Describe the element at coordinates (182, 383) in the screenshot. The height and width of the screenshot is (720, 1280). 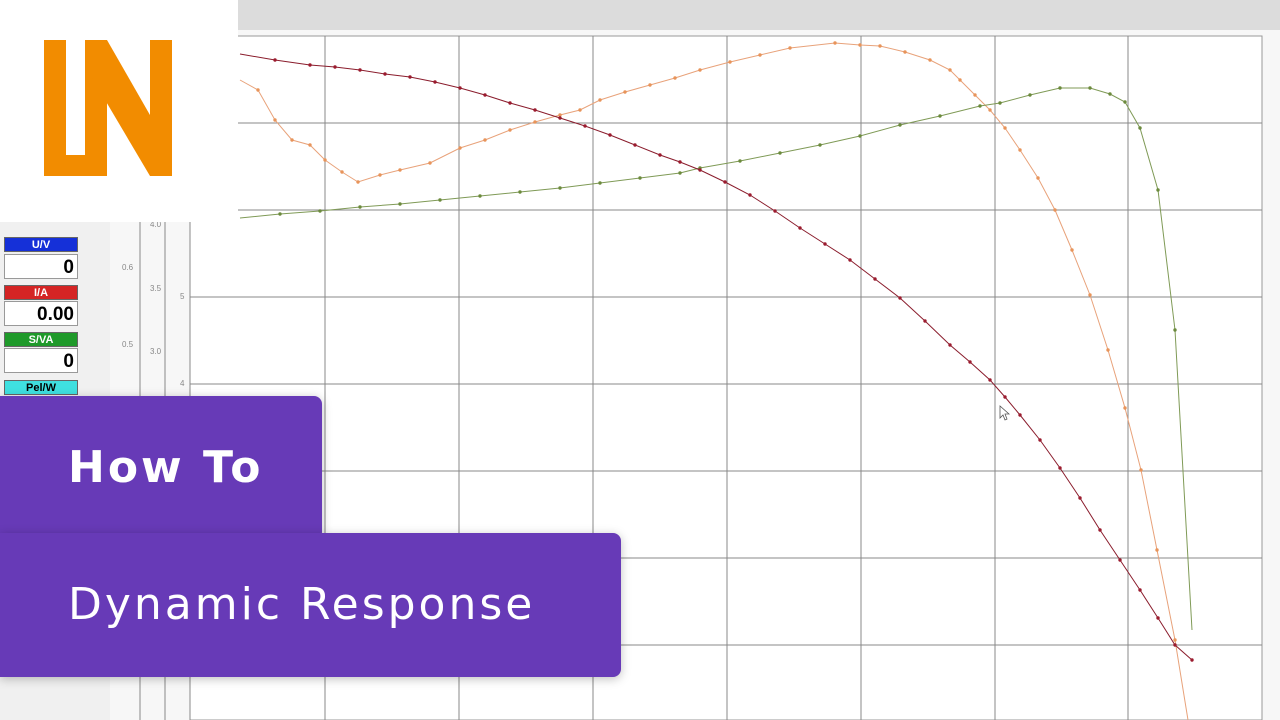
I see `axis-label: 4` at that location.